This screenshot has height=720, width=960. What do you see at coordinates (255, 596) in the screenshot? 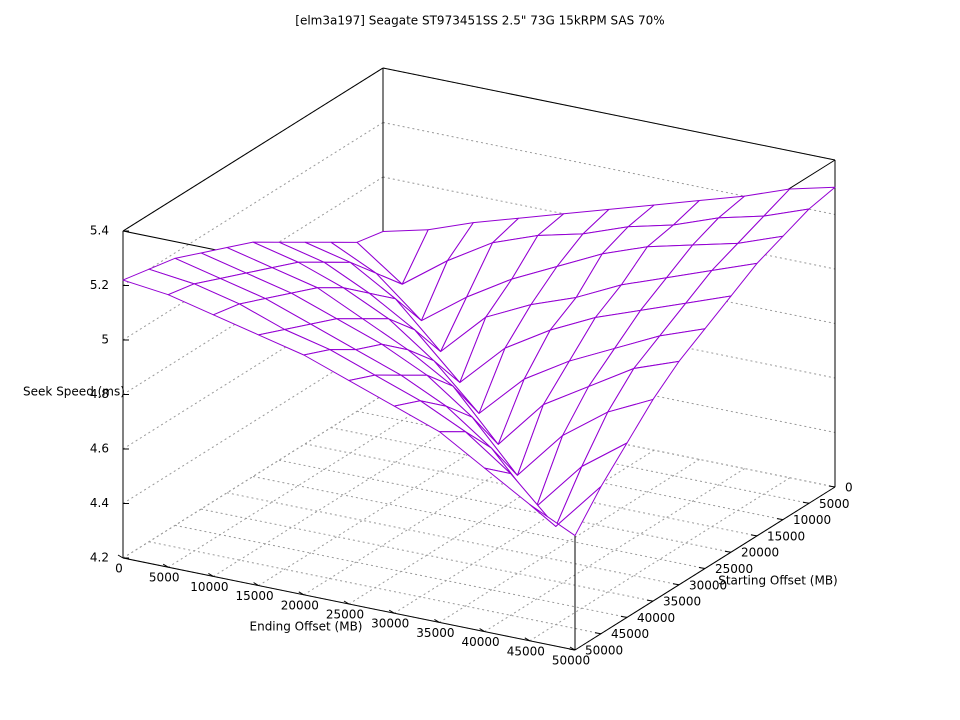
I see `x-tick-label: 15000` at bounding box center [255, 596].